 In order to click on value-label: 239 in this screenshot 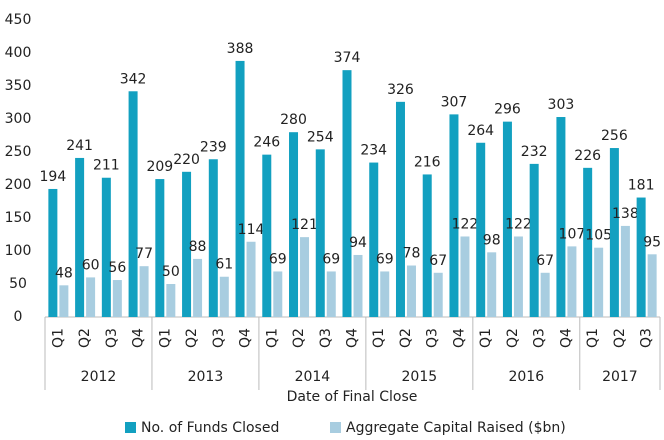, I will do `click(213, 147)`.